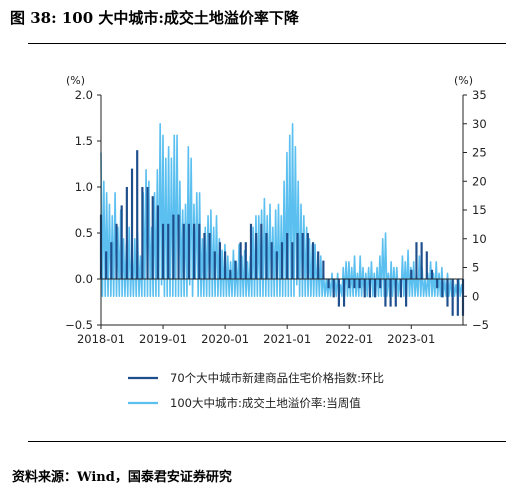 The height and width of the screenshot is (501, 521). What do you see at coordinates (479, 210) in the screenshot?
I see `right-tick-label: 15` at bounding box center [479, 210].